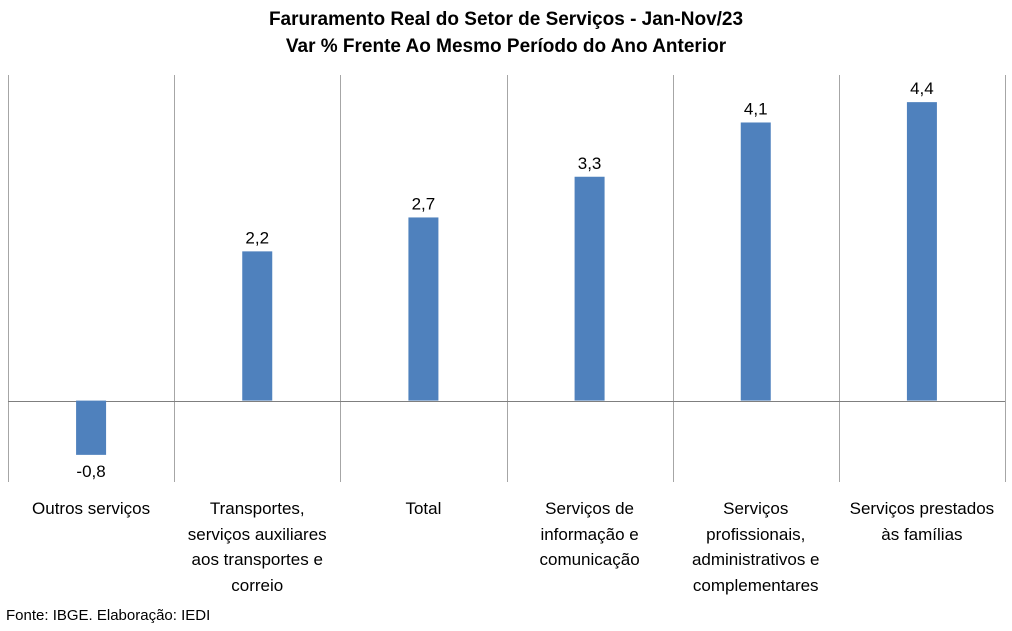 The image size is (1012, 631). I want to click on category-label-line: comunicação, so click(589, 559).